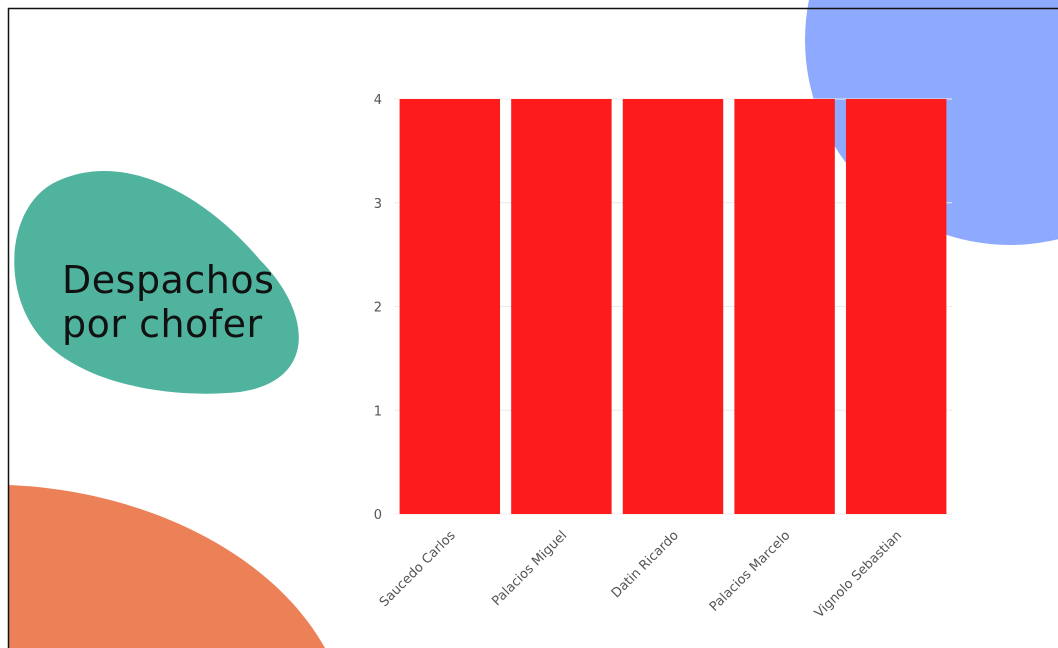 This screenshot has height=648, width=1058. What do you see at coordinates (378, 100) in the screenshot?
I see `y-tick-label: 4` at bounding box center [378, 100].